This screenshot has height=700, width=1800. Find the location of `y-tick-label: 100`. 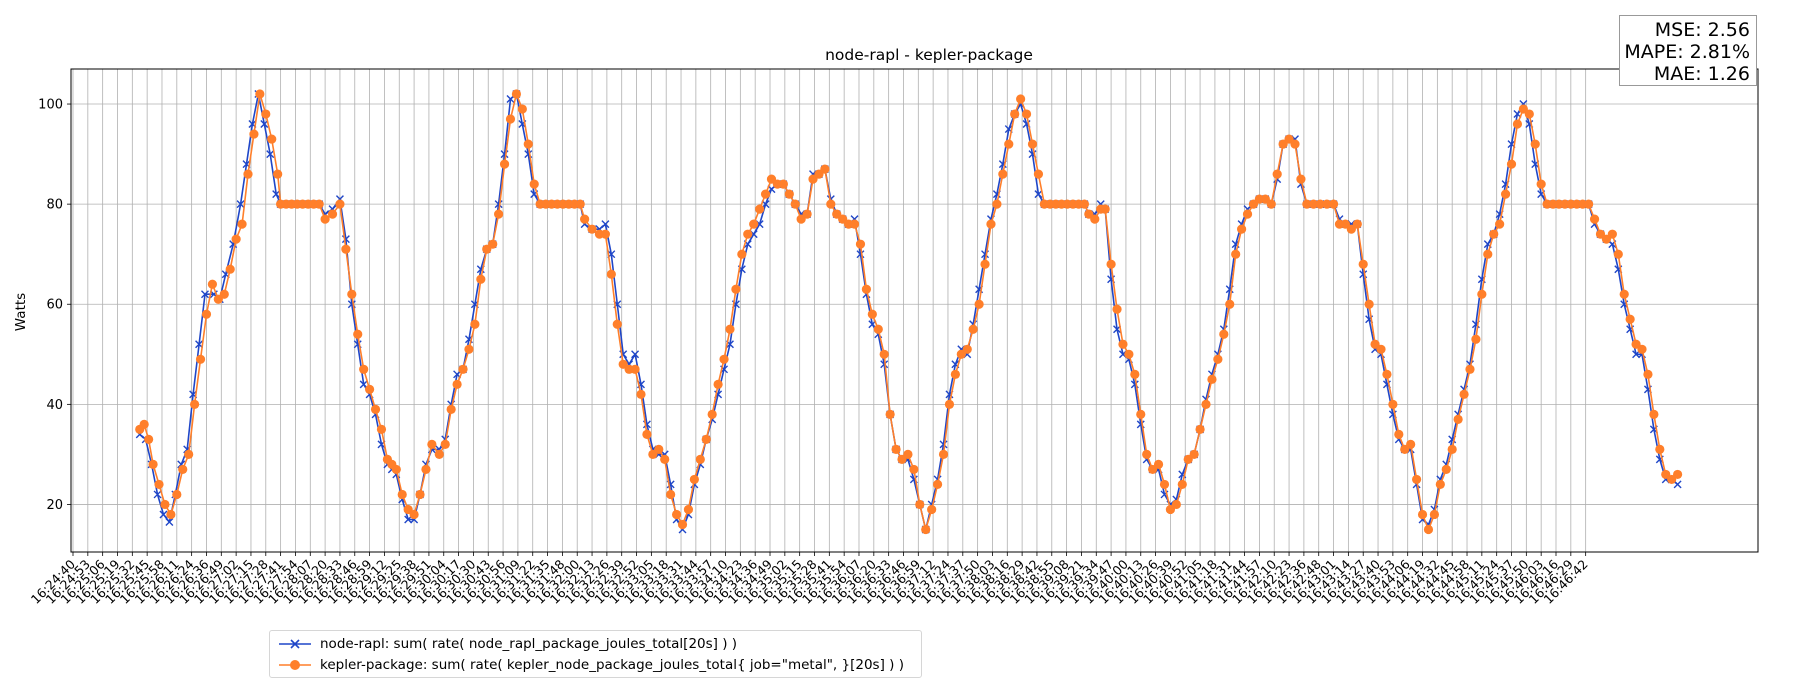

y-tick-label: 100 is located at coordinates (50, 105).